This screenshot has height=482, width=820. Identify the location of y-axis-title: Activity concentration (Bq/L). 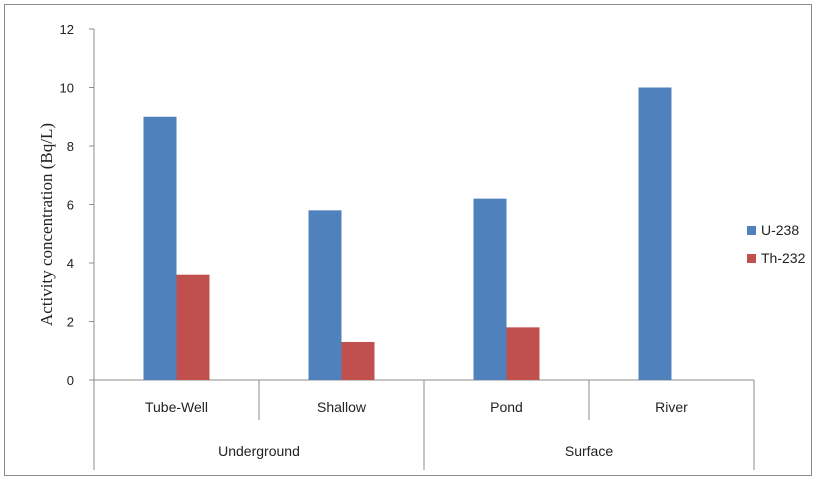
(46, 224).